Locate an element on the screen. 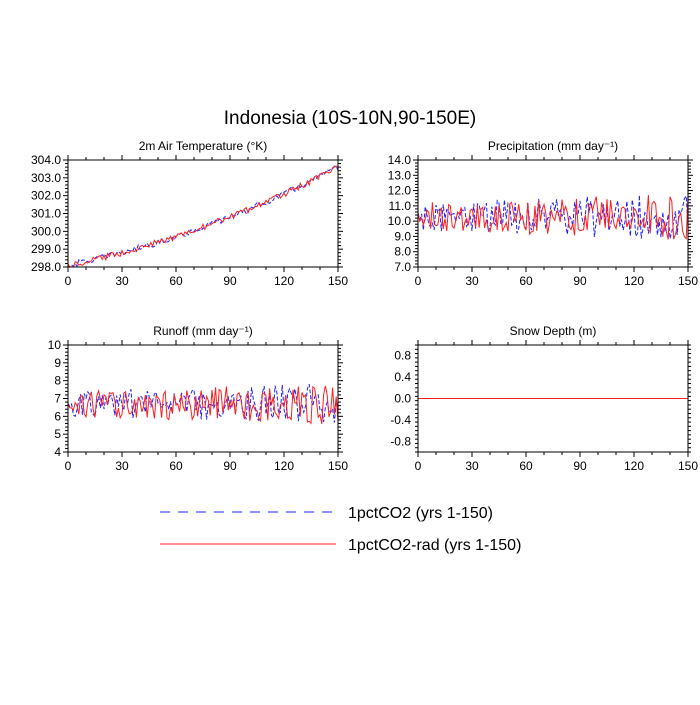 Image resolution: width=700 pixels, height=705 pixels. y-tick-label: 7 is located at coordinates (57, 399).